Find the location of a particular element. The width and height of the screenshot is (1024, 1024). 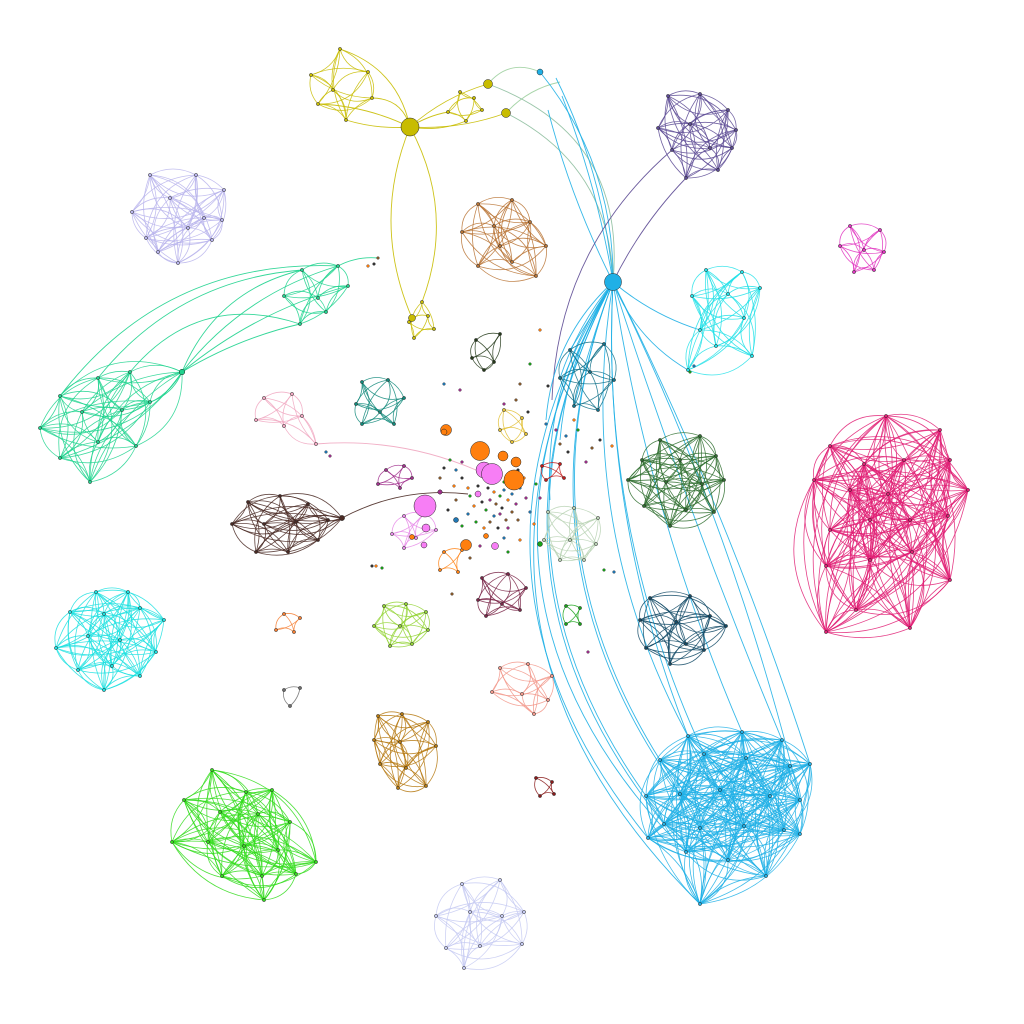

community-brown is located at coordinates (504, 239).